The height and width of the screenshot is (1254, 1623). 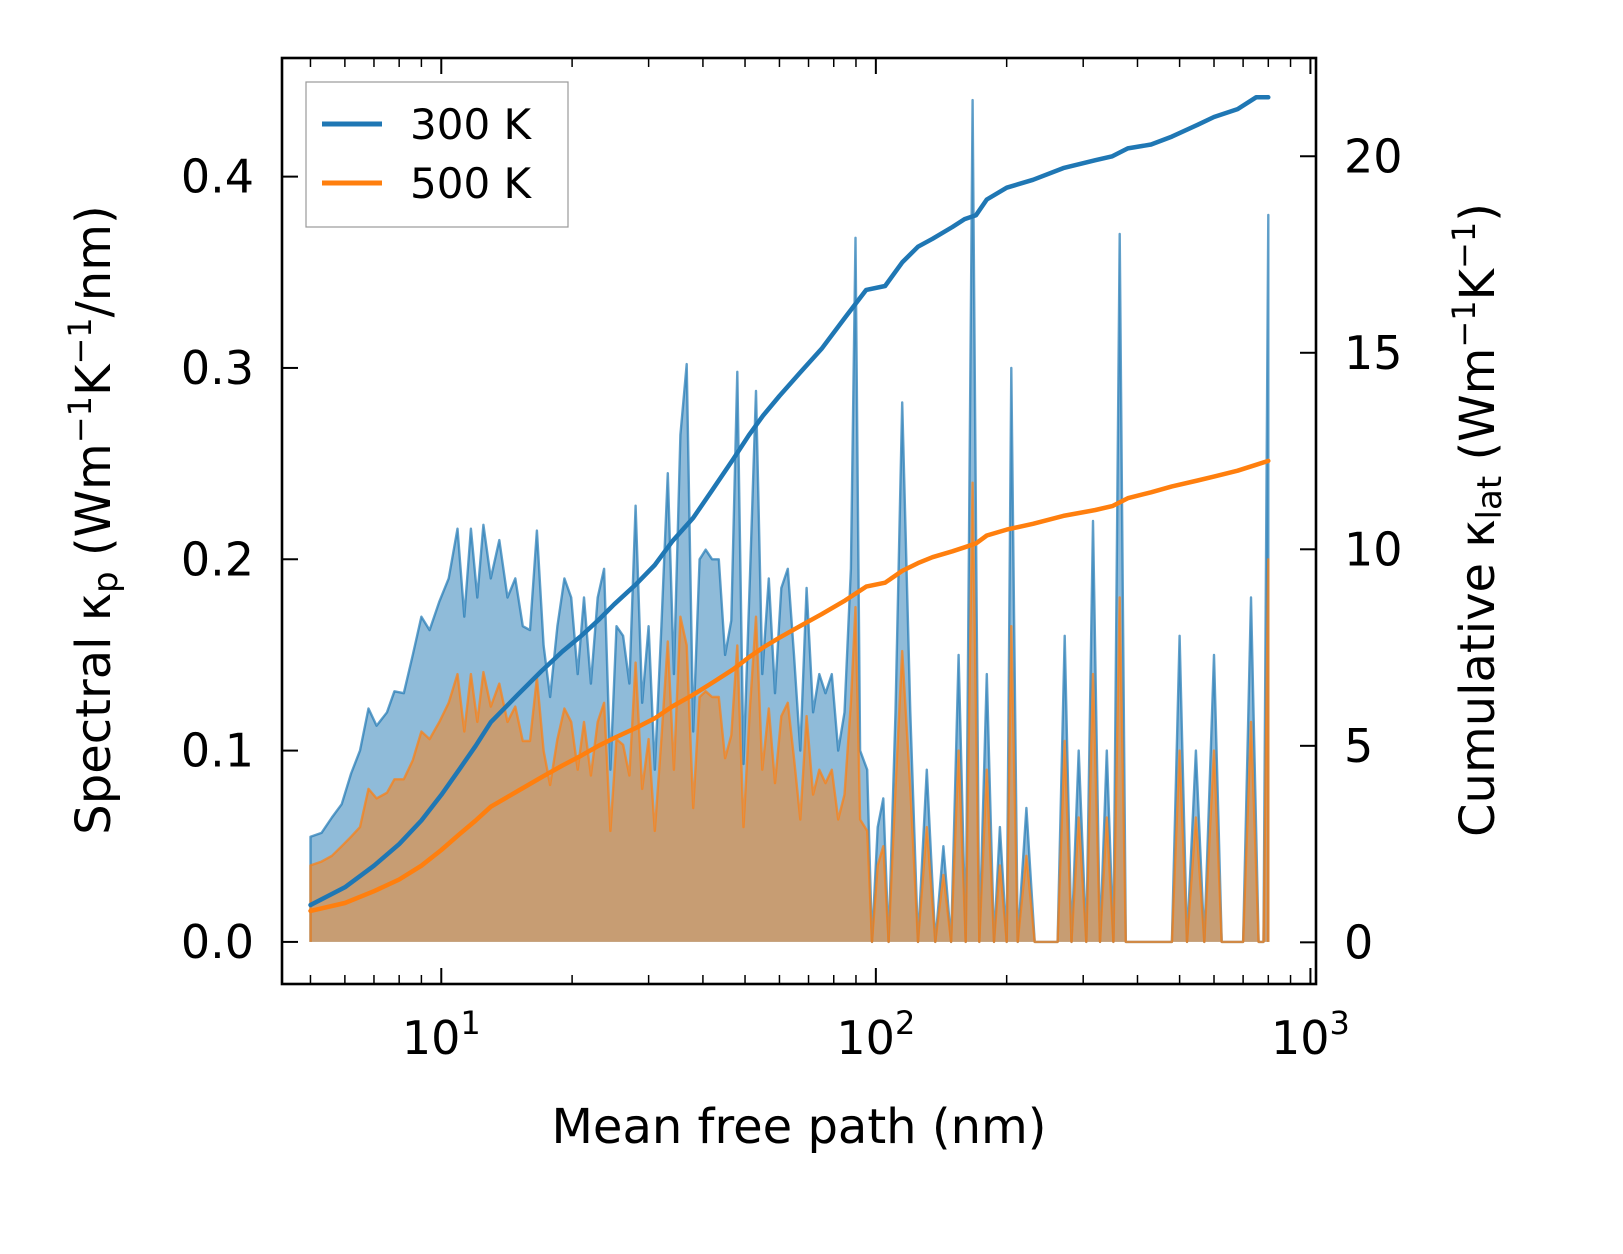 What do you see at coordinates (217, 177) in the screenshot?
I see `left-y-tick-label: 0.4` at bounding box center [217, 177].